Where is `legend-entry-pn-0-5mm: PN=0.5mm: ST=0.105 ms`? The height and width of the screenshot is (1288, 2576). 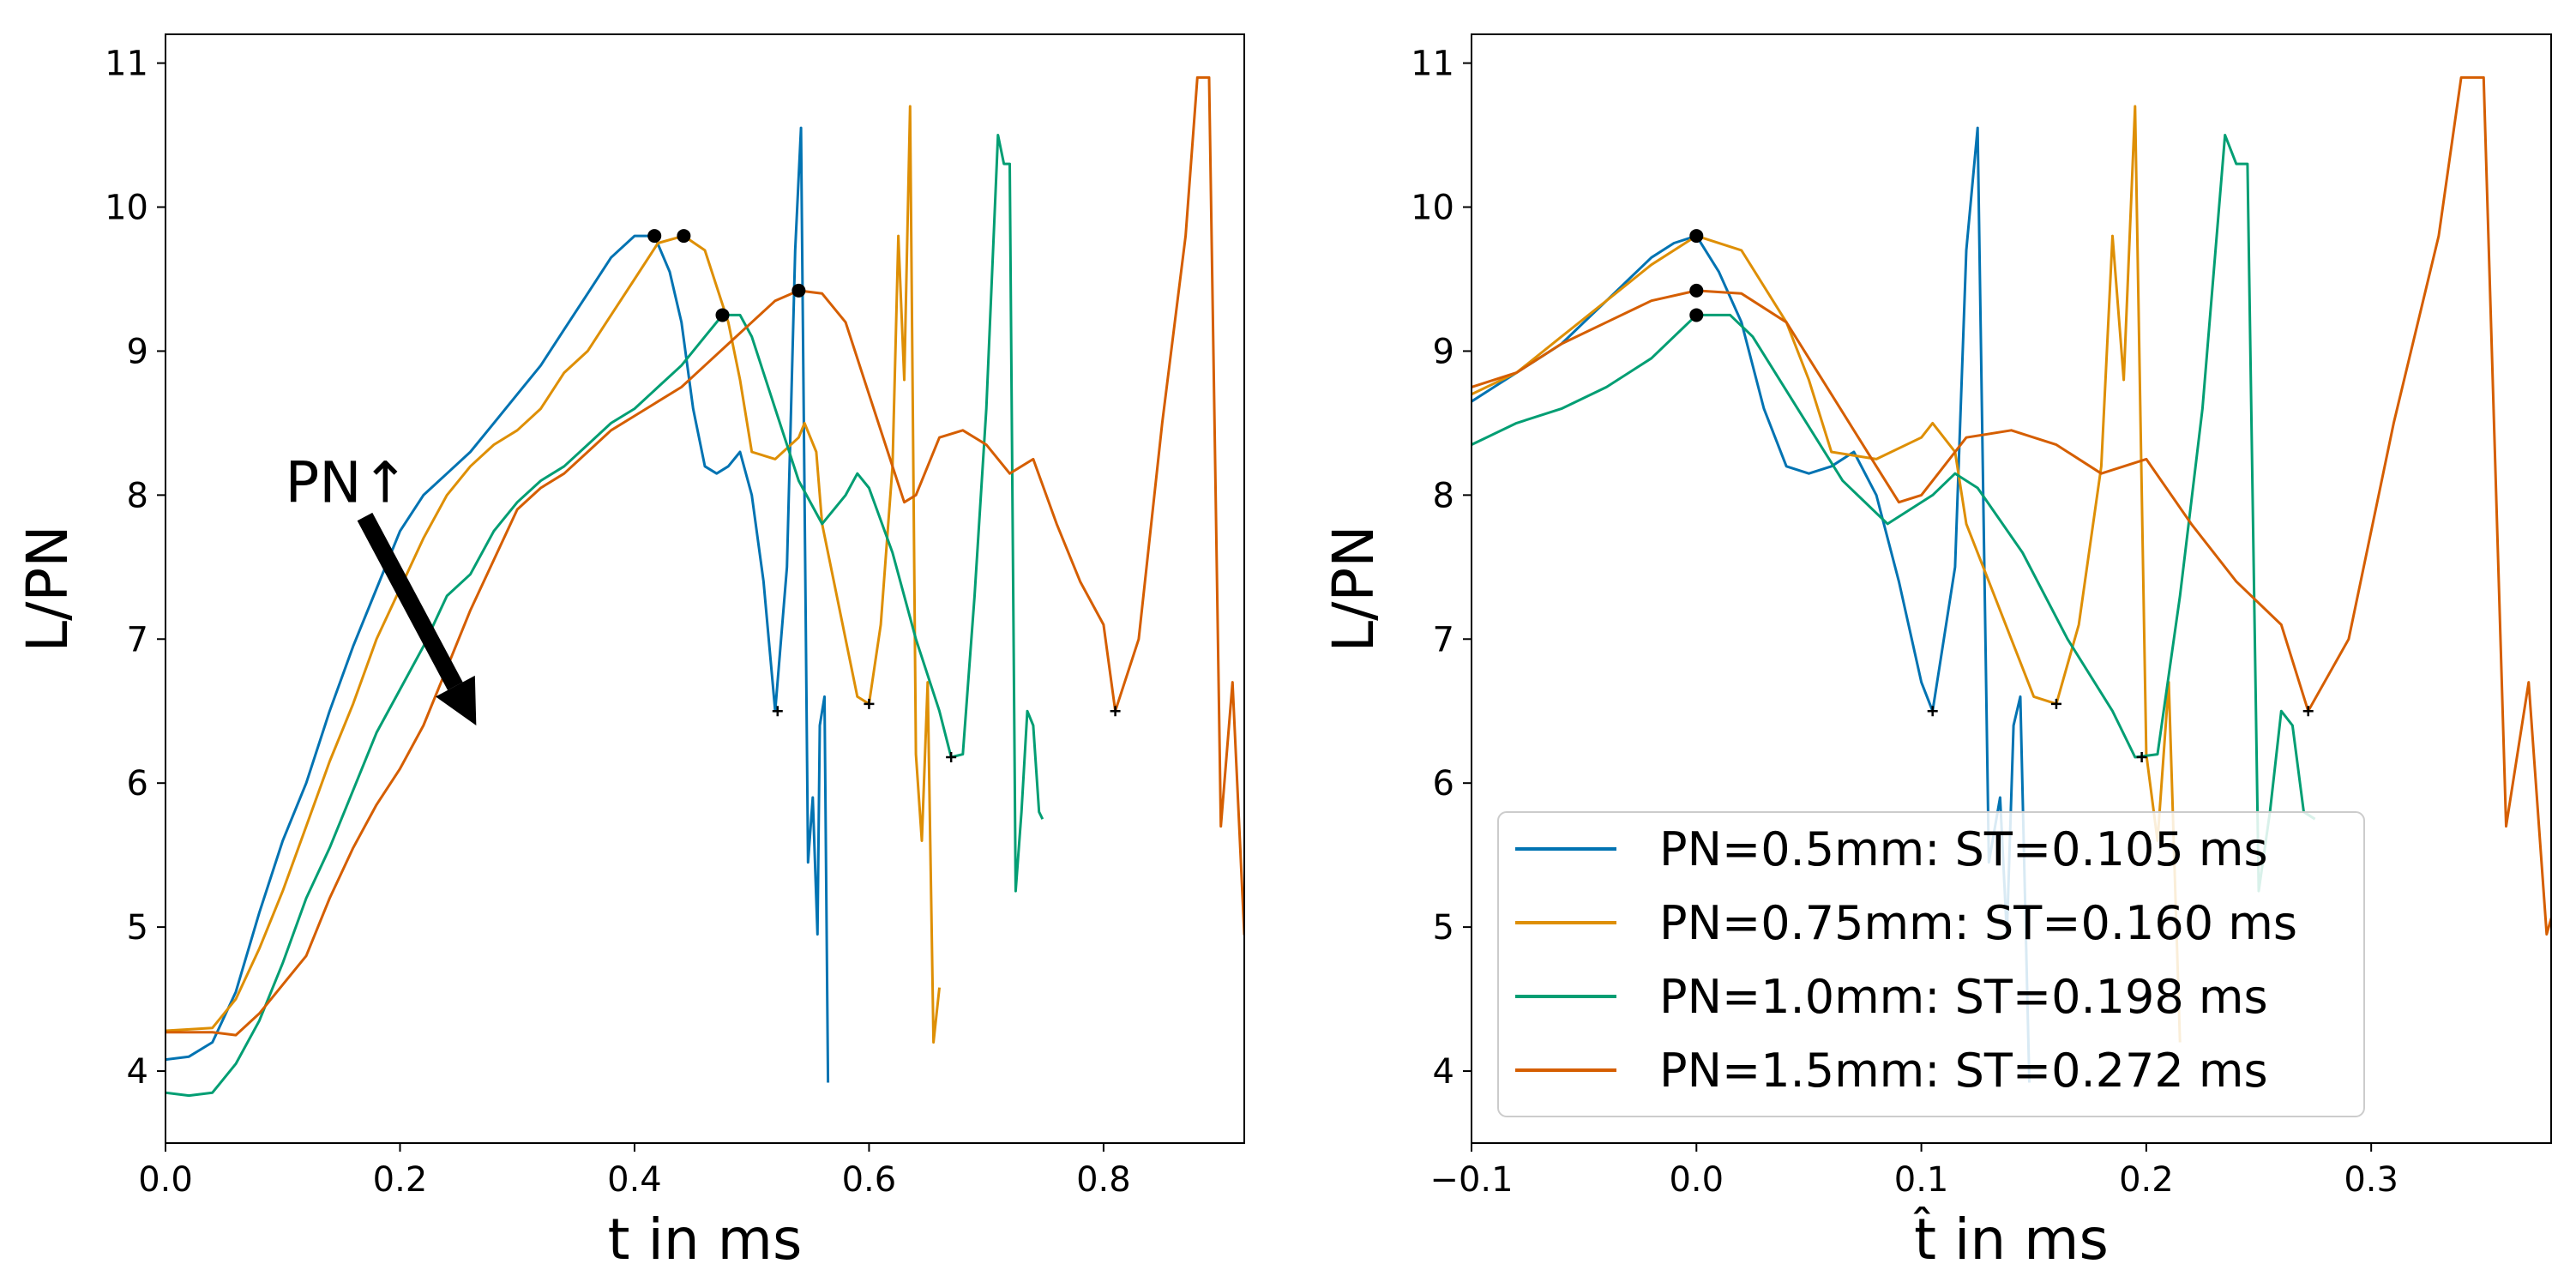 legend-entry-pn-0-5mm: PN=0.5mm: ST=0.105 ms is located at coordinates (1963, 849).